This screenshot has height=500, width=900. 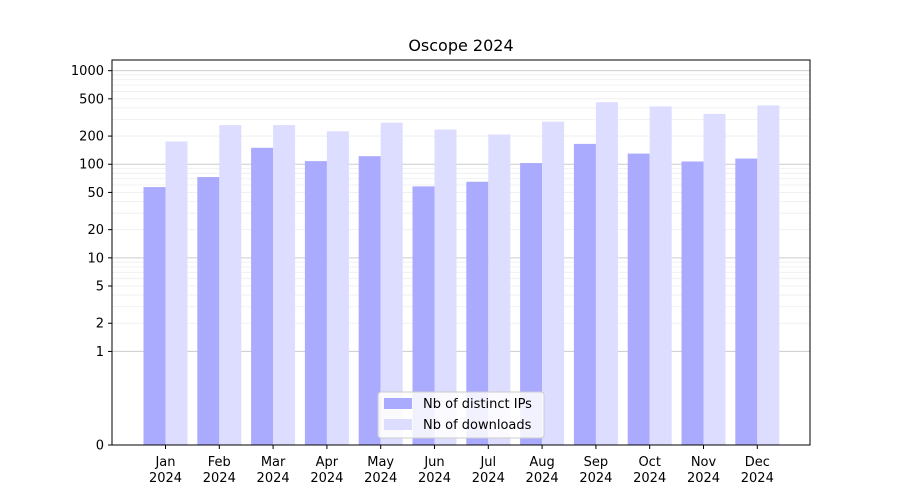 What do you see at coordinates (477, 425) in the screenshot?
I see `legend-label-downloads: Nb of downloads` at bounding box center [477, 425].